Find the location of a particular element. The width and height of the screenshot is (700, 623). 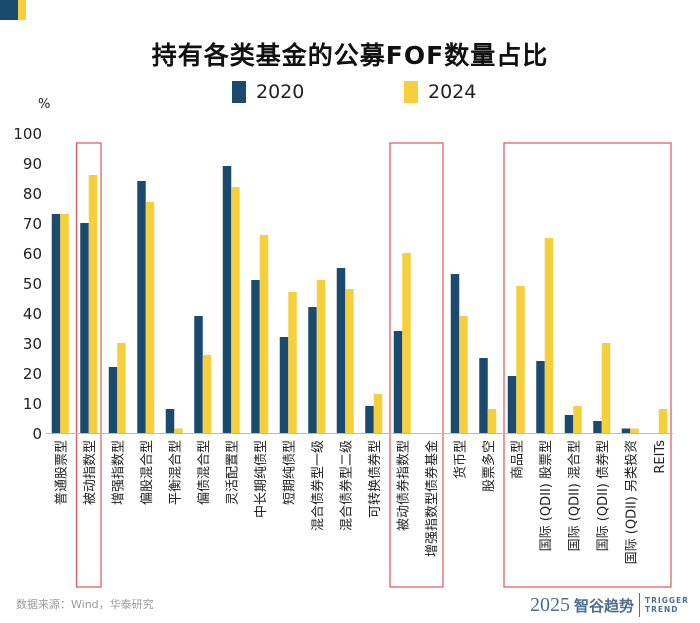

category-label: 中长期纯债型 is located at coordinates (261, 479).